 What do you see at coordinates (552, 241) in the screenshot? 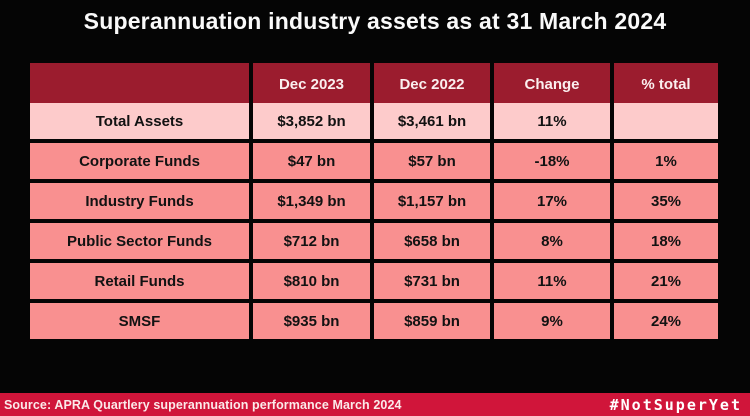
I see `cell-public-sector-funds-change: 8%` at bounding box center [552, 241].